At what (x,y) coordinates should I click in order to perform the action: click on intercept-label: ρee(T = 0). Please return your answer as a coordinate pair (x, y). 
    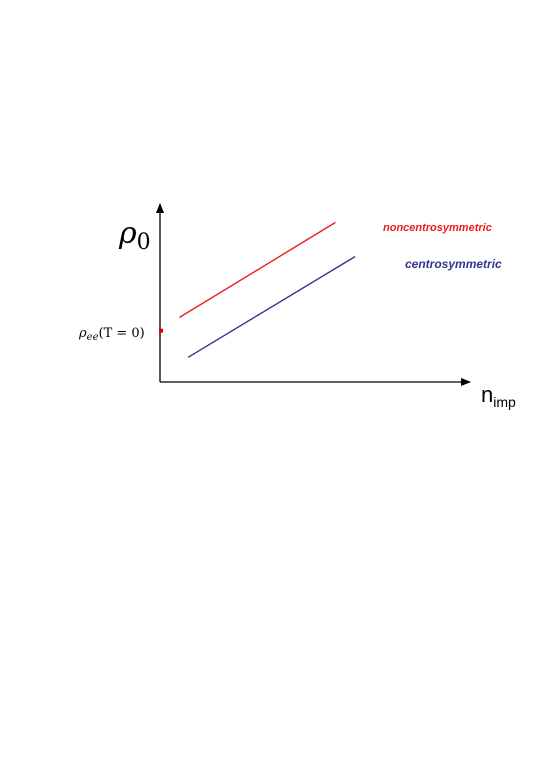
    Looking at the image, I should click on (111, 334).